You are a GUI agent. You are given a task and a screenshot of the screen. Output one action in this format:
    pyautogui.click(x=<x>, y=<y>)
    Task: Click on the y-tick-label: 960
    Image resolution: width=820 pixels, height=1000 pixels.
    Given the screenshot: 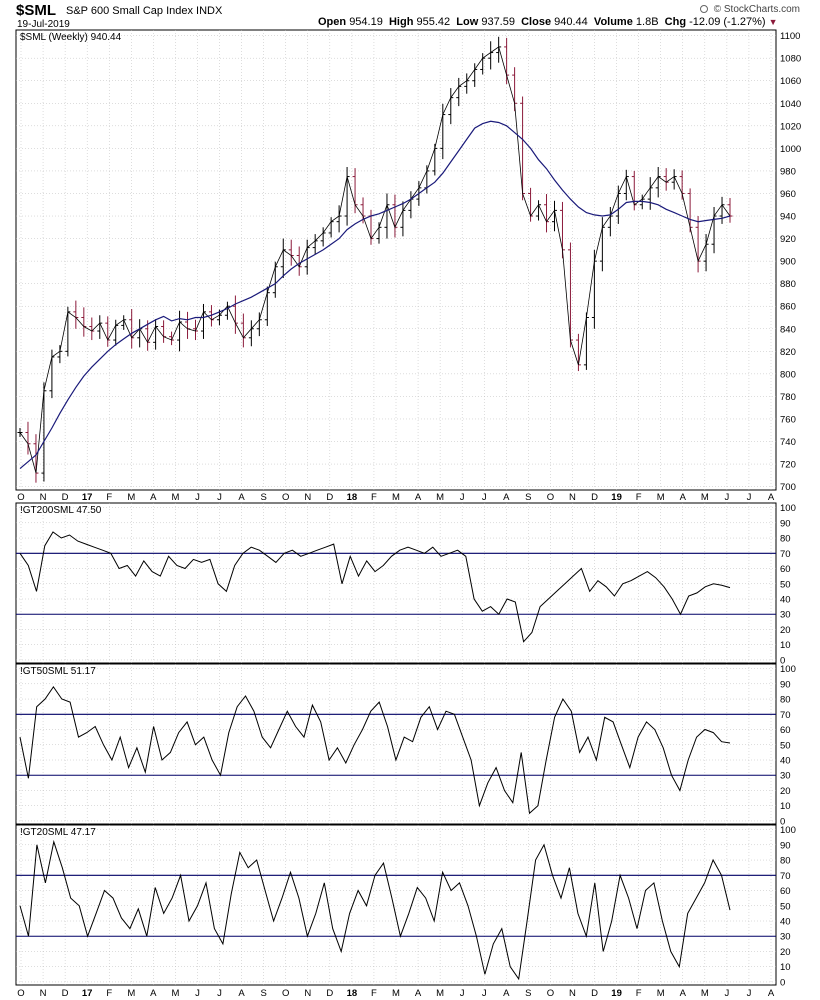 What is the action you would take?
    pyautogui.click(x=788, y=194)
    